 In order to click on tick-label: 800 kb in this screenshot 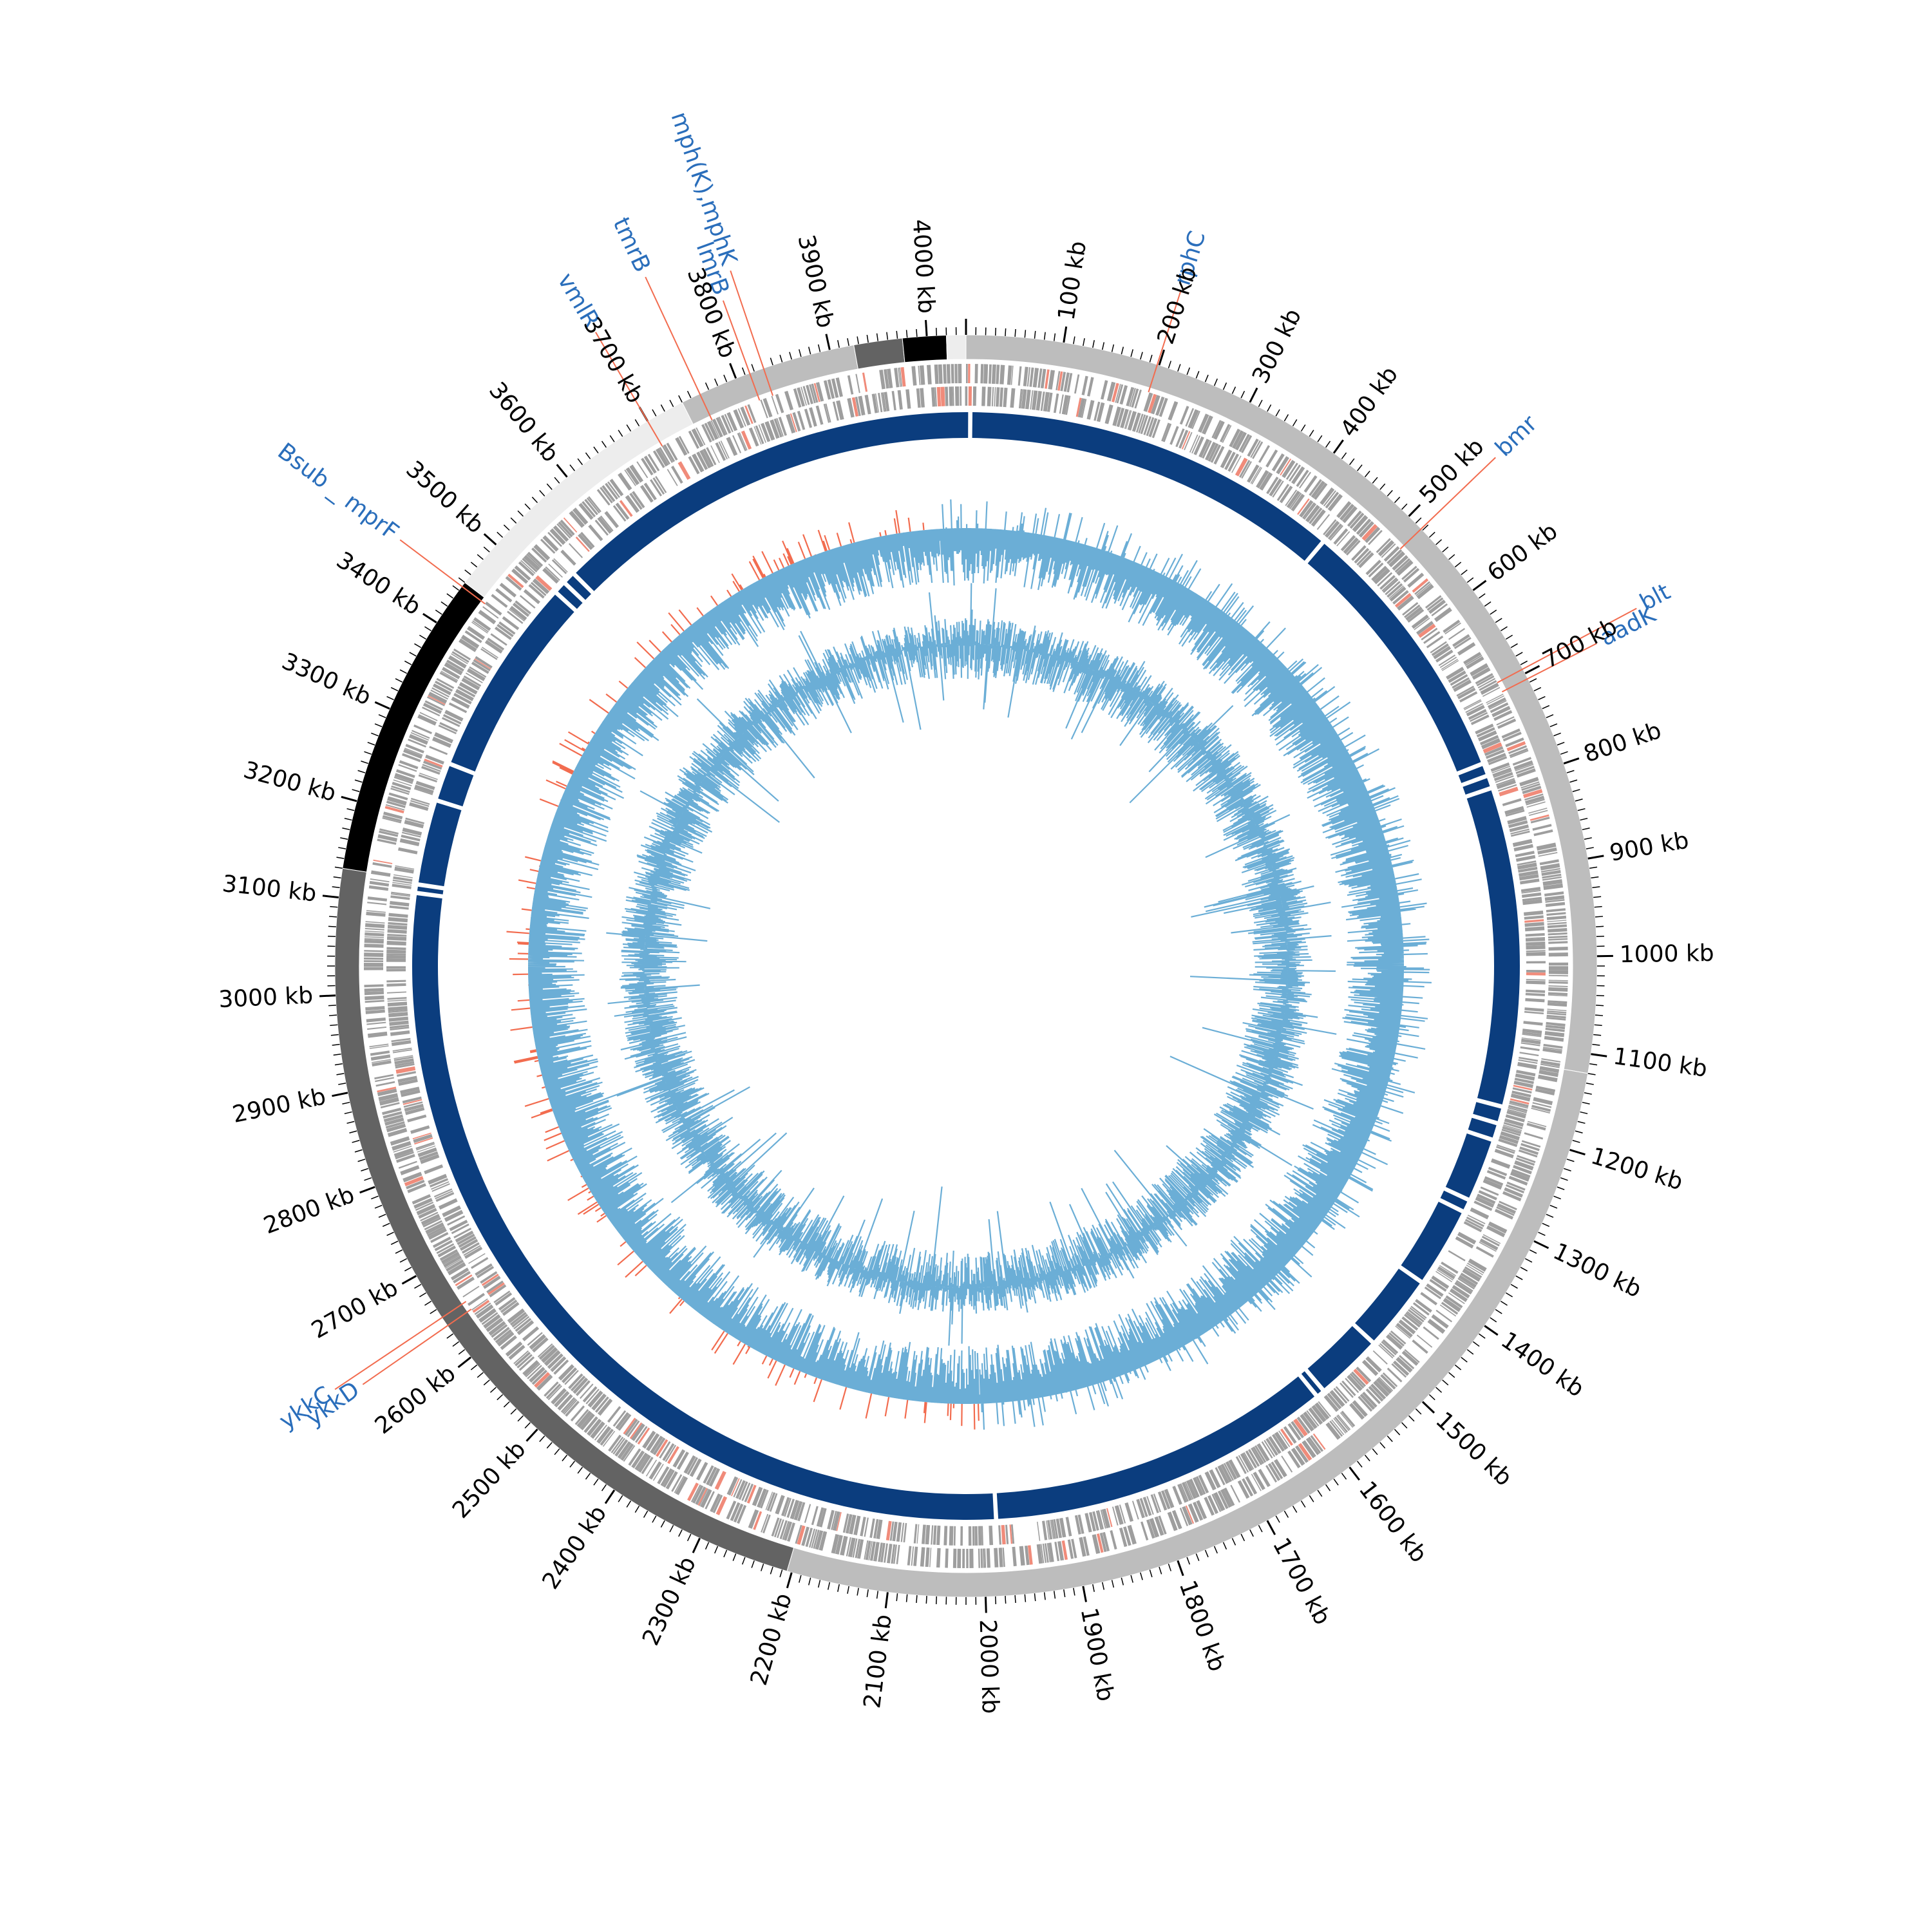, I will do `click(1622, 743)`.